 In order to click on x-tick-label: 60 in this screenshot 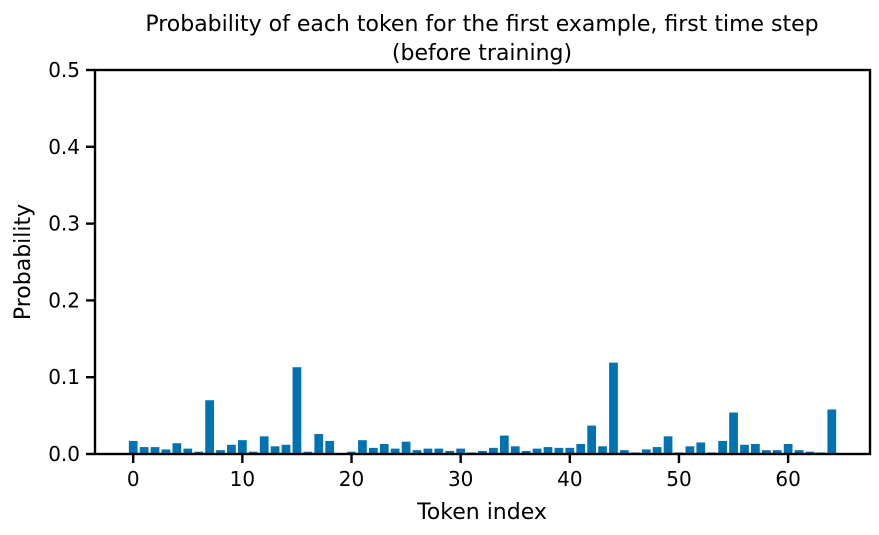, I will do `click(787, 479)`.